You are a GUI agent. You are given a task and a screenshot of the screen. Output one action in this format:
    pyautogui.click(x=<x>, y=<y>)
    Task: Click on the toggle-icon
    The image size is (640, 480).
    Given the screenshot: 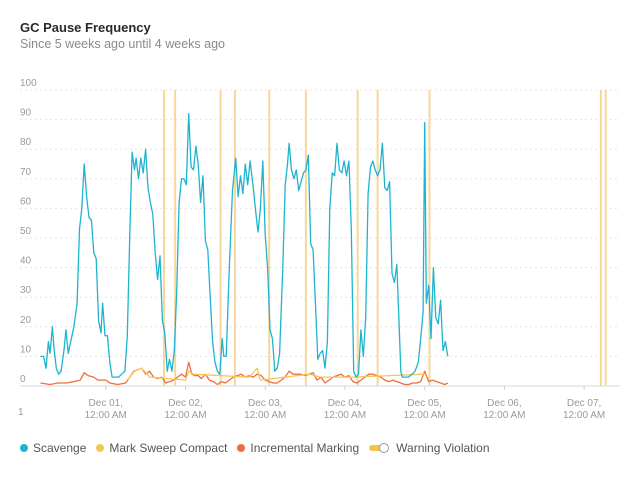 What is the action you would take?
    pyautogui.click(x=380, y=448)
    